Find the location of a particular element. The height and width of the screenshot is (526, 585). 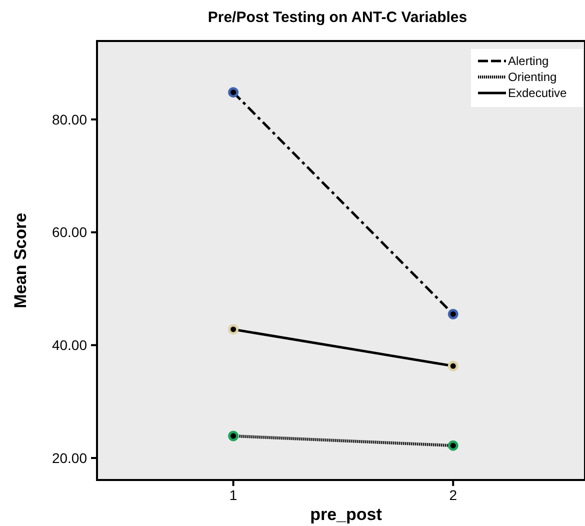

chart-title: Pre/Post Testing on ANT-C Variables is located at coordinates (338, 17).